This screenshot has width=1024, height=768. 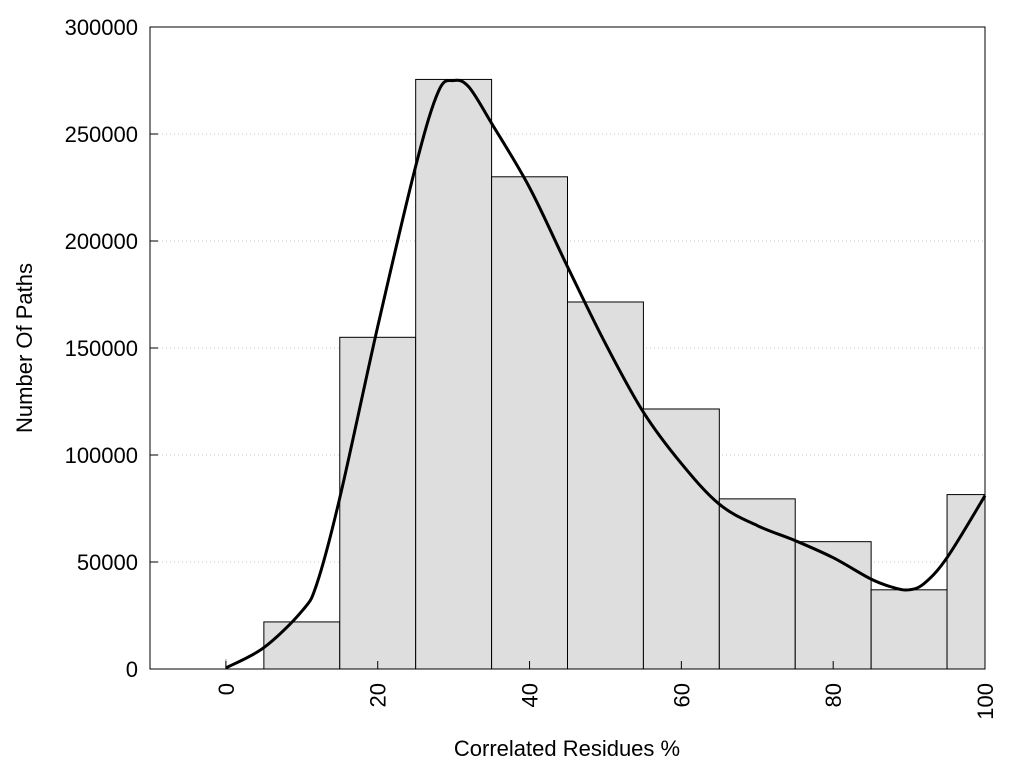 I want to click on x-tick-label: 60, so click(x=681, y=695).